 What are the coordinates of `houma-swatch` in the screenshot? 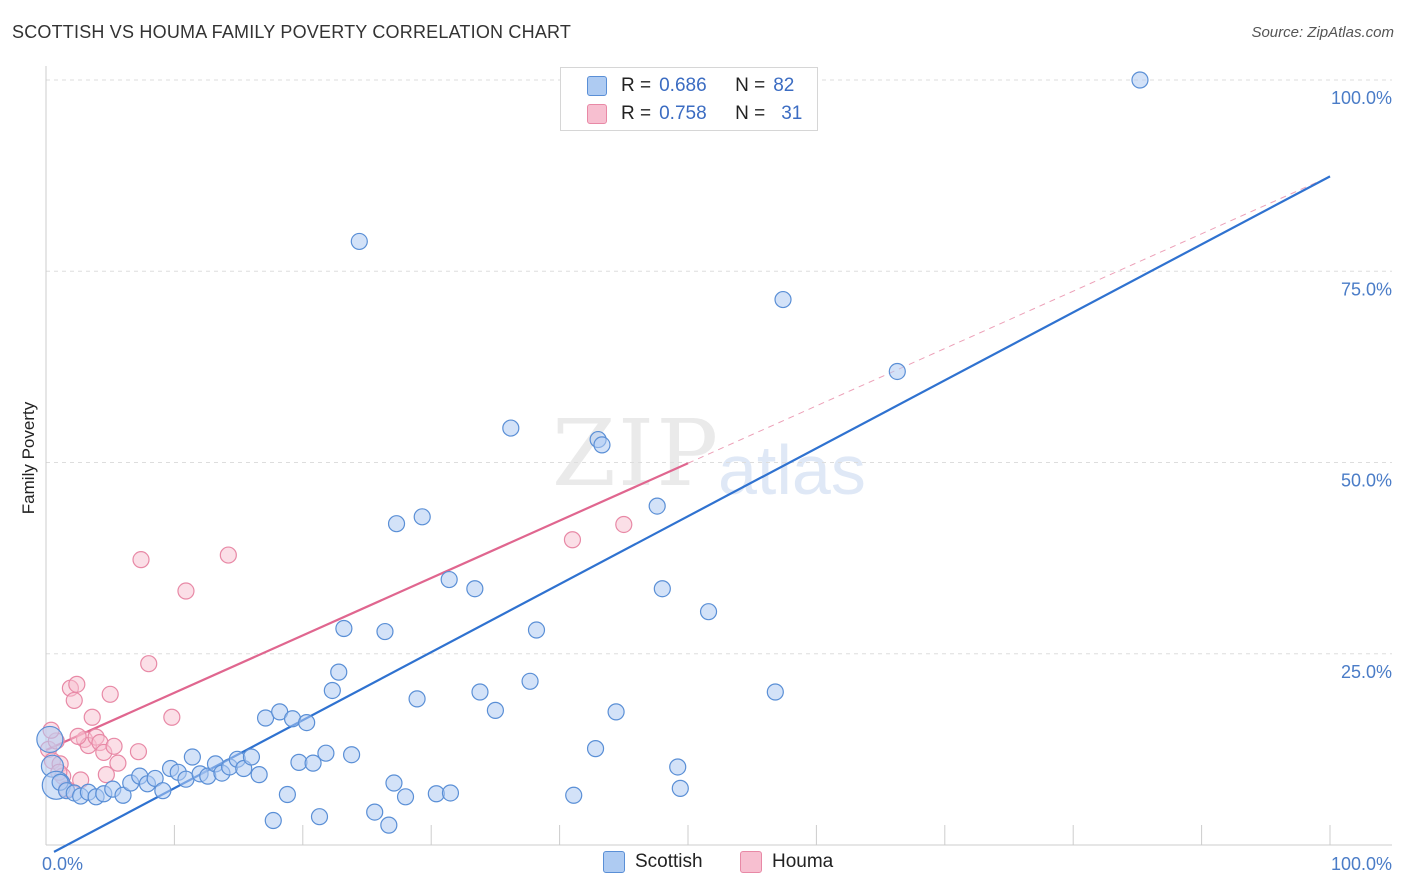 It's located at (597, 114).